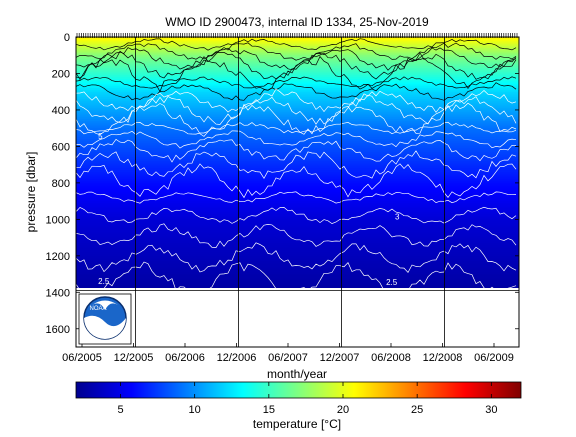 This screenshot has width=576, height=437. Describe the element at coordinates (288, 358) in the screenshot. I see `x-tick-label: 06/2007` at that location.